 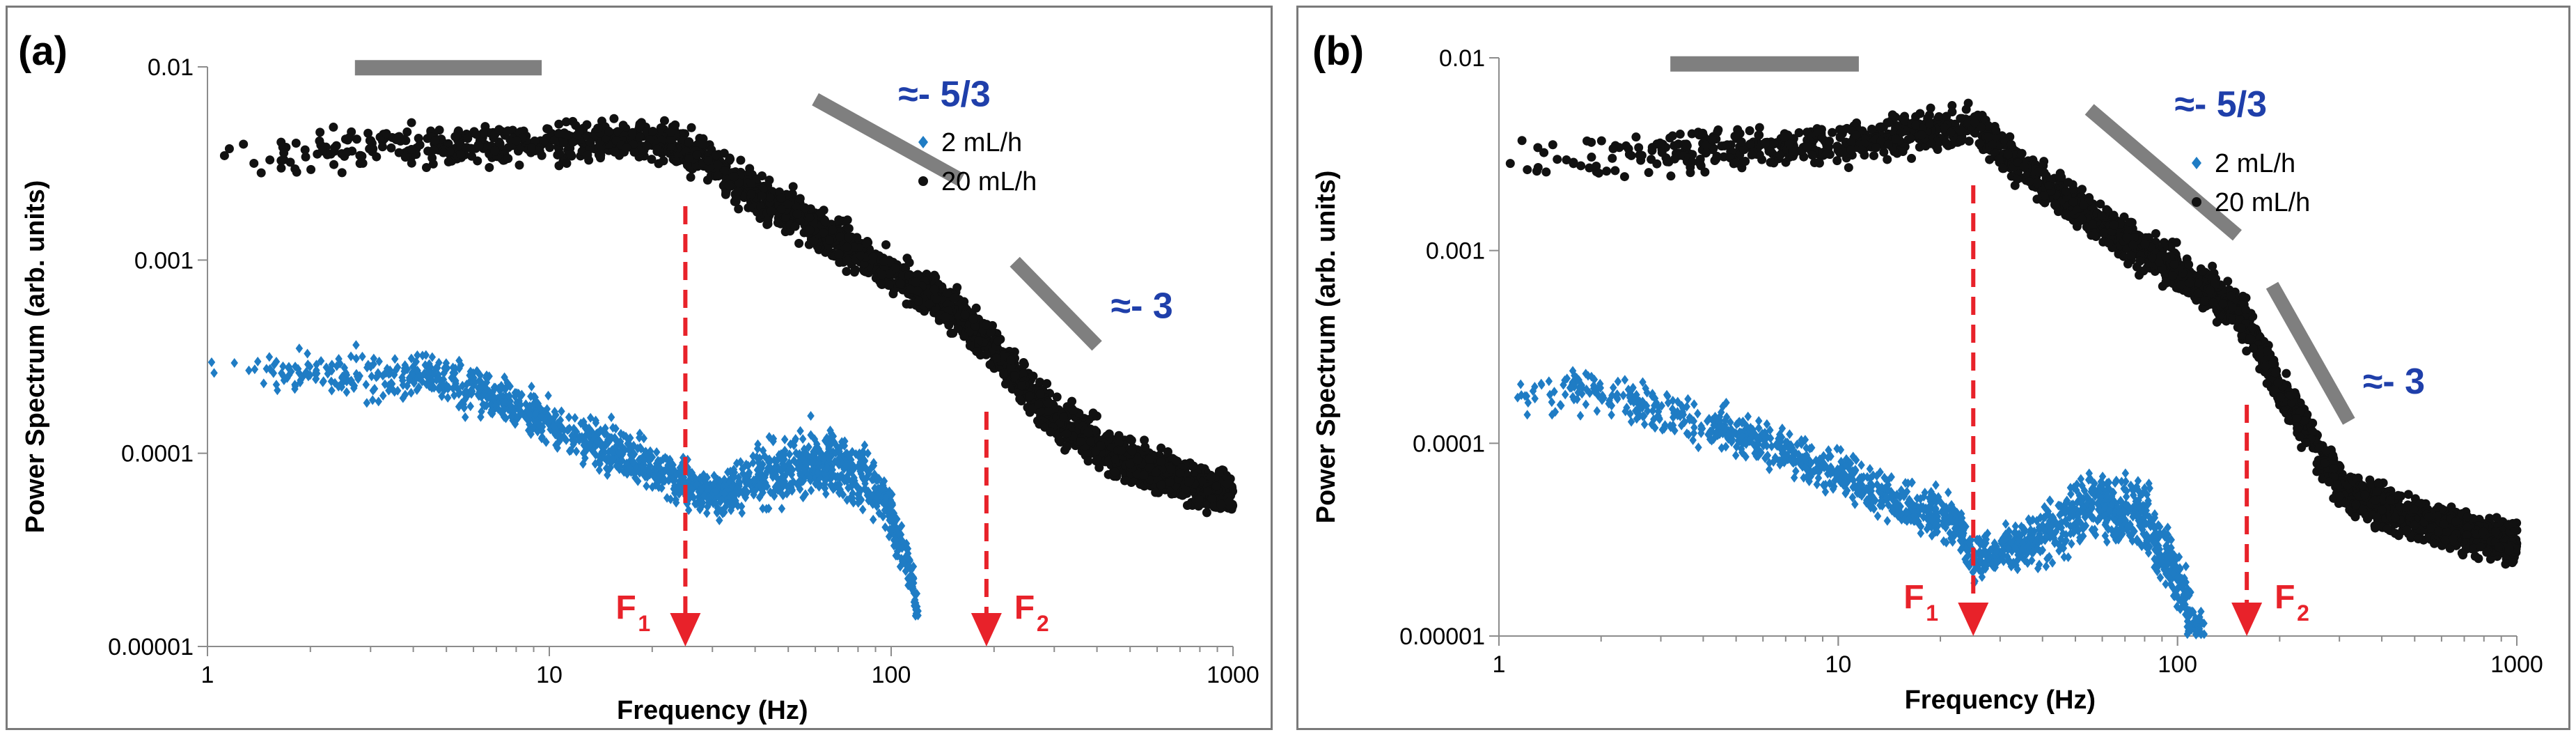 What do you see at coordinates (986, 629) in the screenshot?
I see `marker-arrow-f2` at bounding box center [986, 629].